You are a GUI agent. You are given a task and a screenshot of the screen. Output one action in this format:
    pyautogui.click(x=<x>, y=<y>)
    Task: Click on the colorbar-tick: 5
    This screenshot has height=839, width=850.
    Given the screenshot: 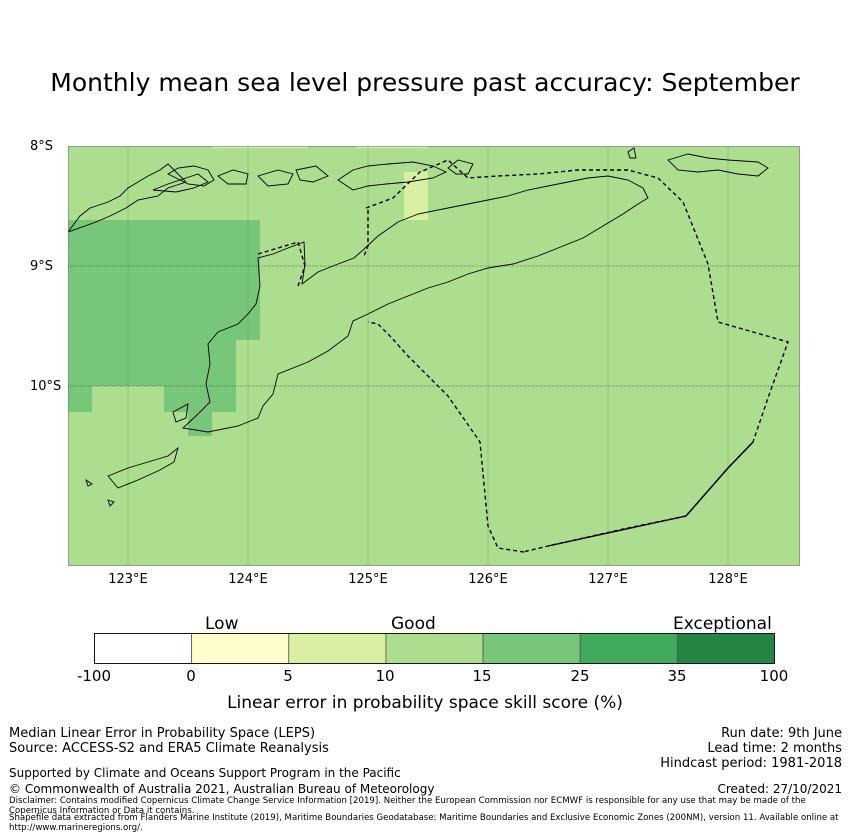 What is the action you would take?
    pyautogui.click(x=288, y=676)
    